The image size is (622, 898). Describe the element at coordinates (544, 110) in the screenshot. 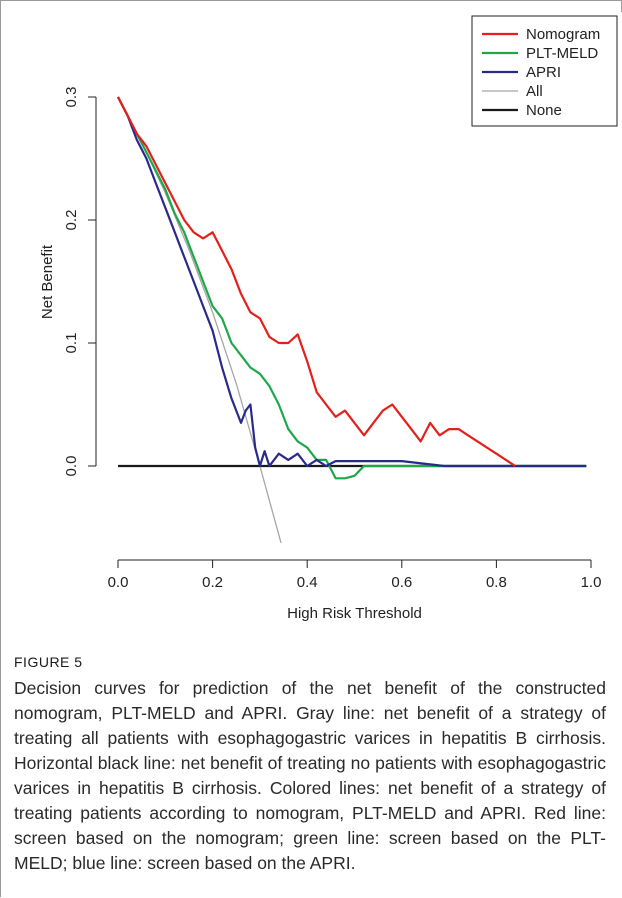

I see `legend-label: None` at that location.